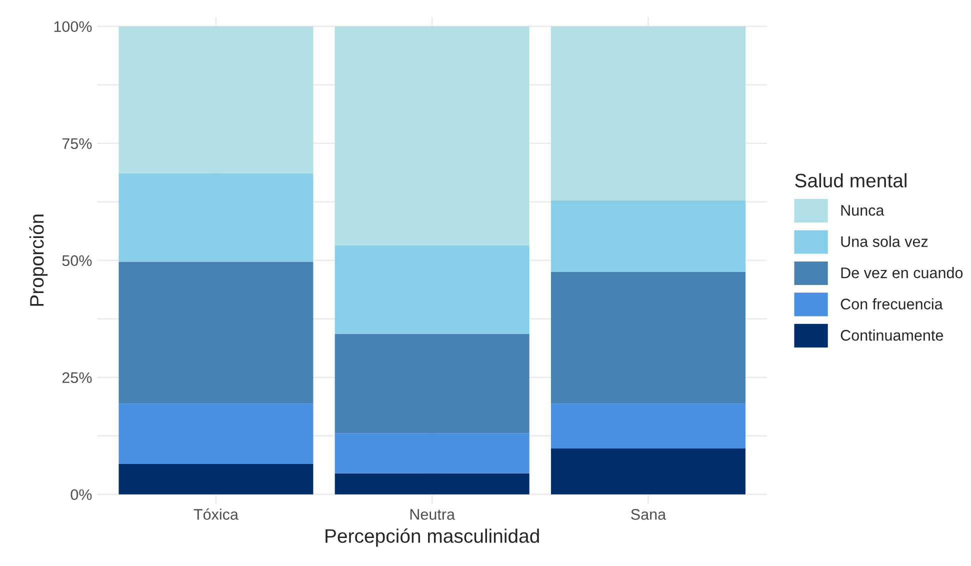 This screenshot has width=971, height=566. What do you see at coordinates (77, 378) in the screenshot?
I see `y-tick-label: 25%` at bounding box center [77, 378].